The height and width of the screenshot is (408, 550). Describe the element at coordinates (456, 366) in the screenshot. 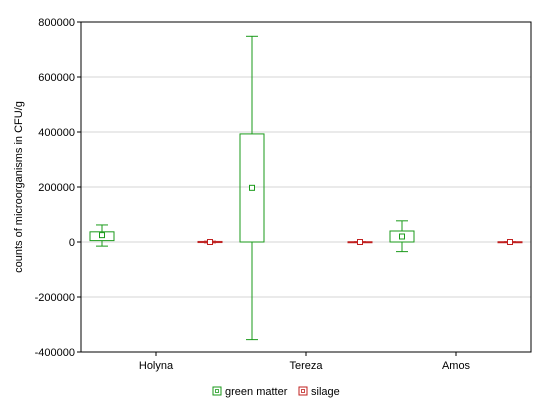

I see `x-tick-label: Amos` at that location.